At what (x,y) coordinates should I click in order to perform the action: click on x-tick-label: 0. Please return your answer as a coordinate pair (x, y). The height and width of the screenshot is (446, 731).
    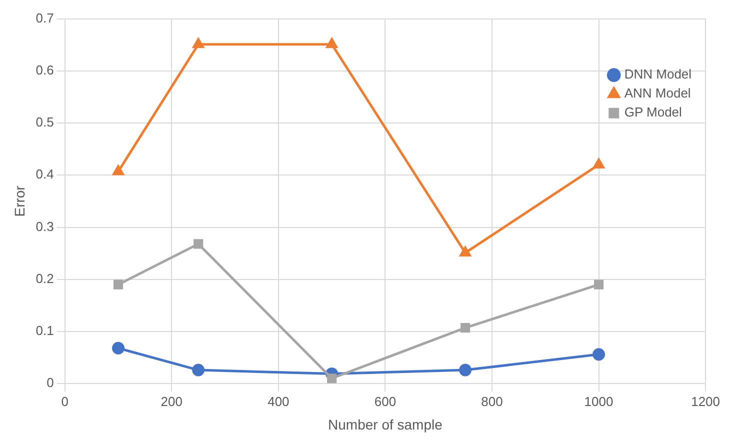
    Looking at the image, I should click on (64, 401).